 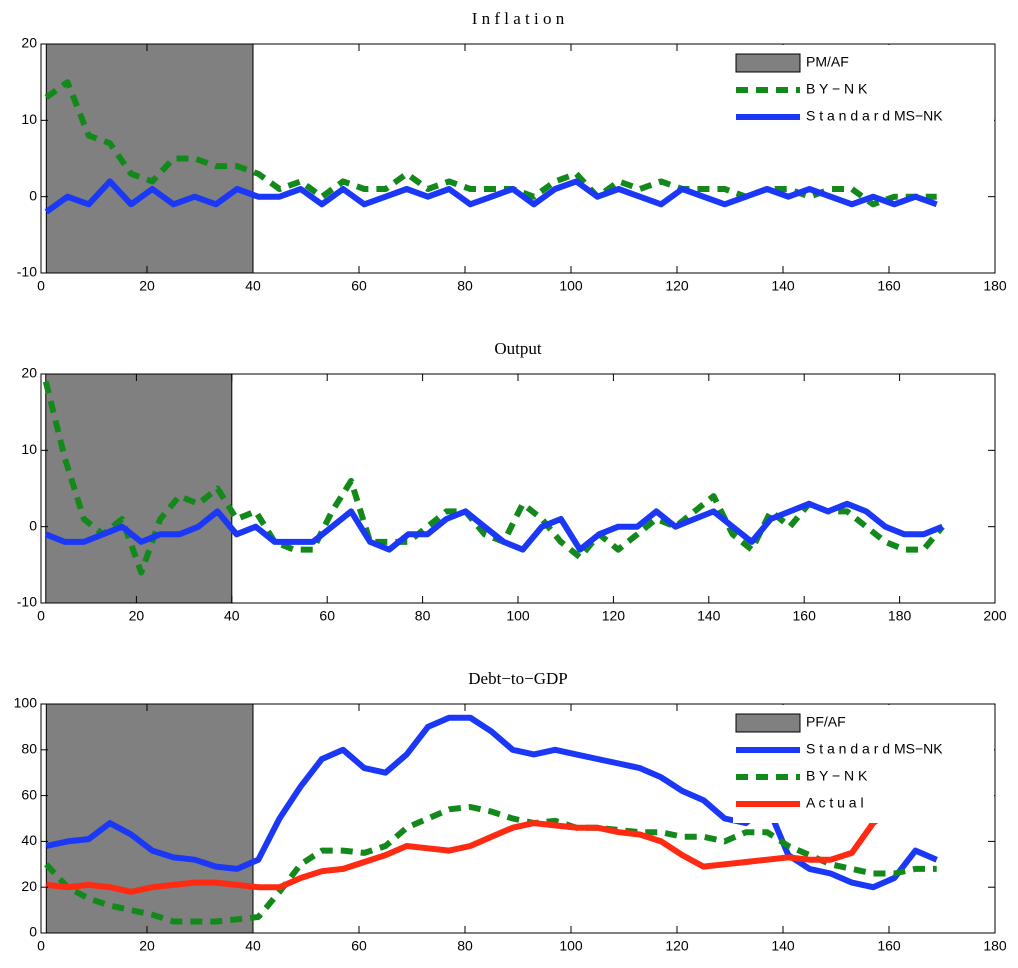 I want to click on y-tick-label: 40, so click(x=29, y=840).